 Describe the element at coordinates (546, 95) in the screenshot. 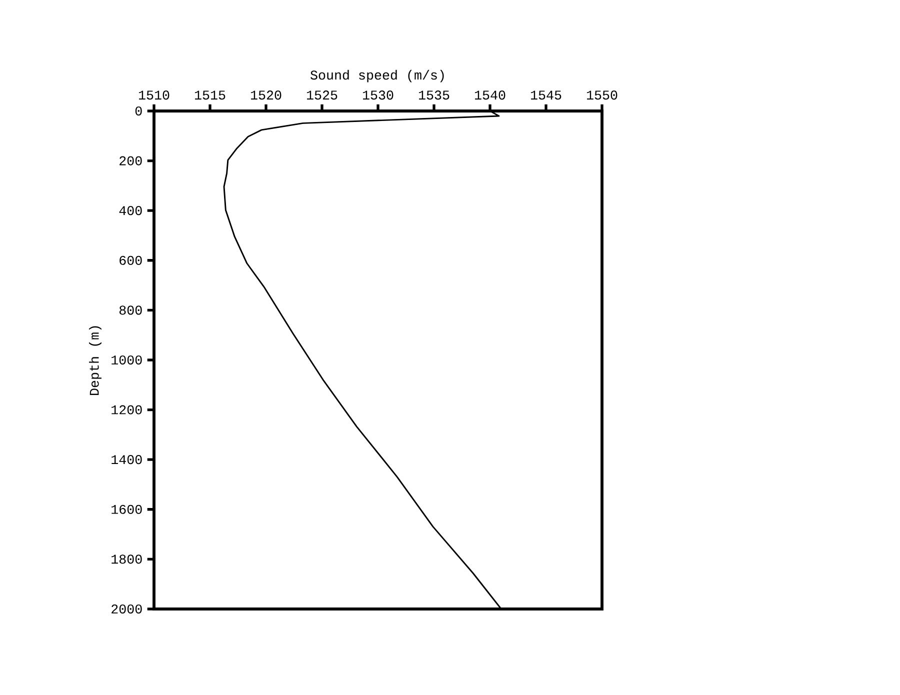

I see `x-tick-label: 1545` at that location.